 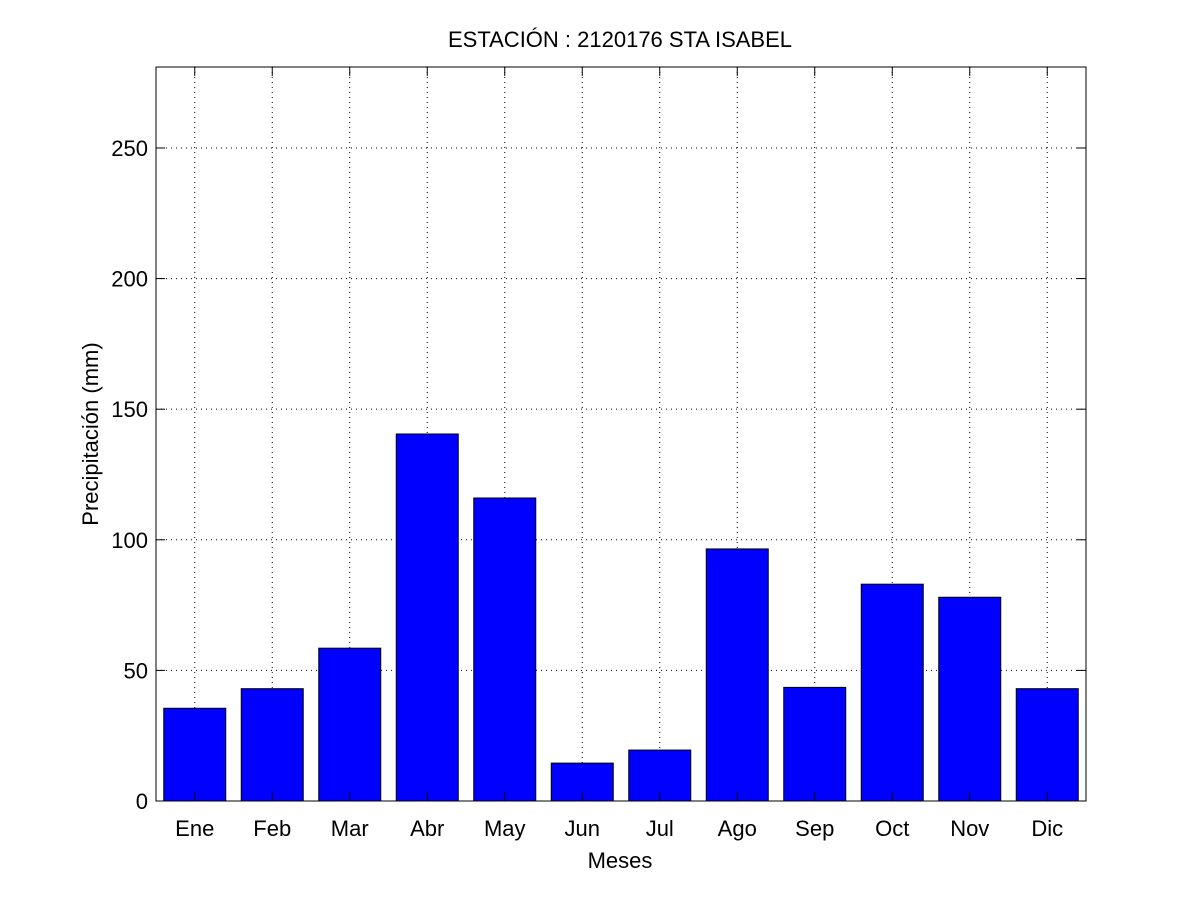 What do you see at coordinates (737, 828) in the screenshot?
I see `x-tick-label-ago: Ago` at bounding box center [737, 828].